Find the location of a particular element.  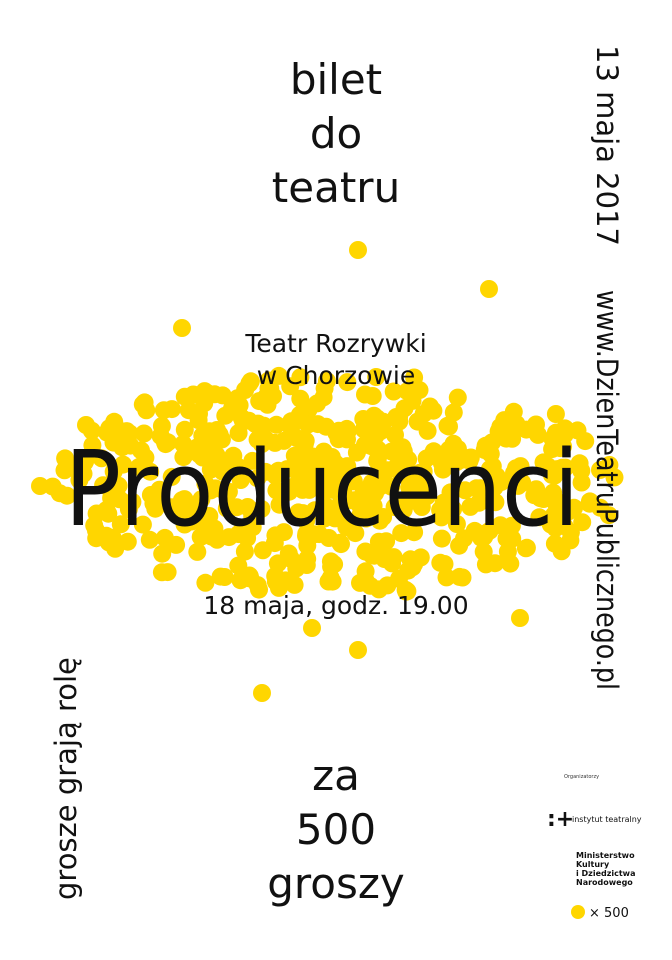

website: www.DzienTeatruPublicznego.pl is located at coordinates (607, 490).